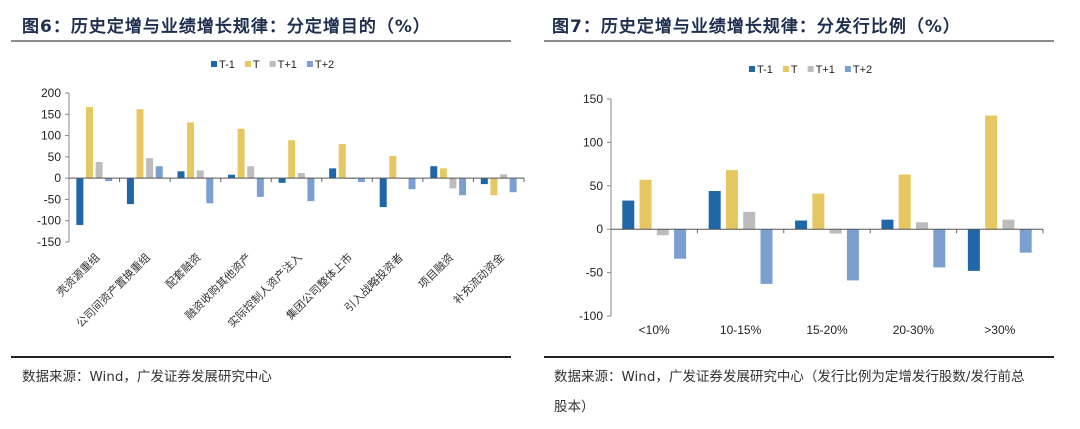 This screenshot has height=429, width=1080. I want to click on figure-6-source: 数据来源：Wind，广发证券发展研究中心, so click(147, 377).